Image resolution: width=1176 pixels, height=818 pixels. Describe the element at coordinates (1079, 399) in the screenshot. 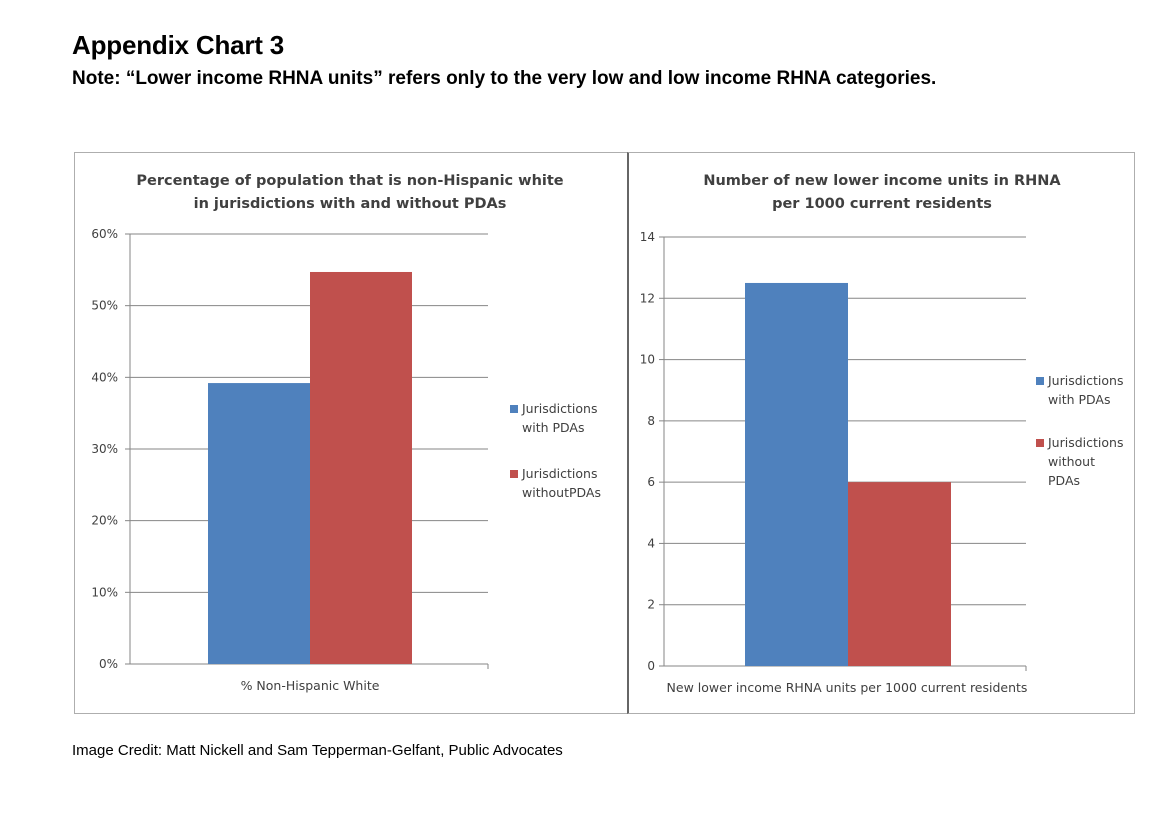

I see `chart2-legend-label: with PDAs` at that location.